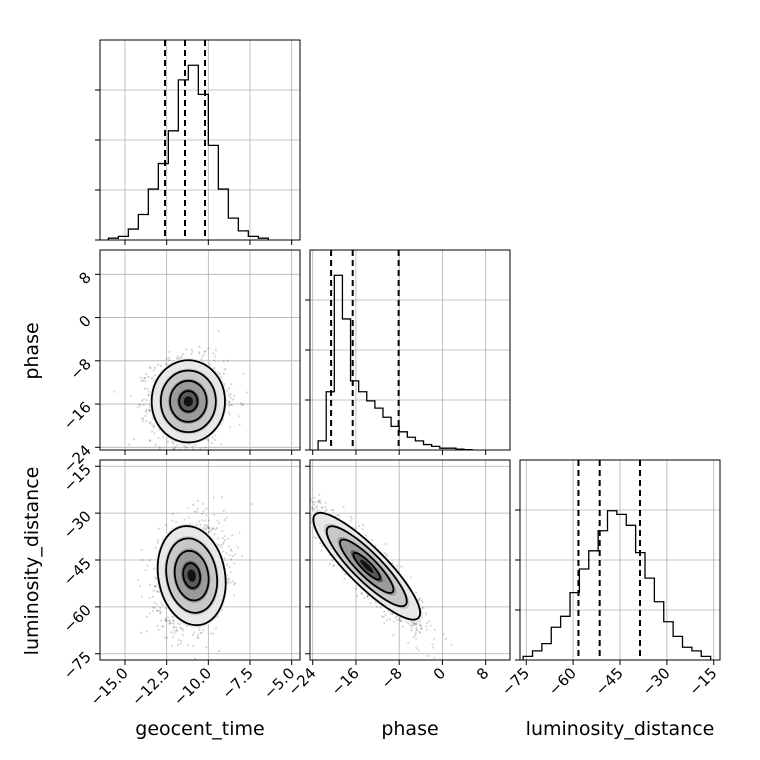 Image resolution: width=760 pixels, height=760 pixels. I want to click on histogram-luminosity_distance, so click(617, 585).